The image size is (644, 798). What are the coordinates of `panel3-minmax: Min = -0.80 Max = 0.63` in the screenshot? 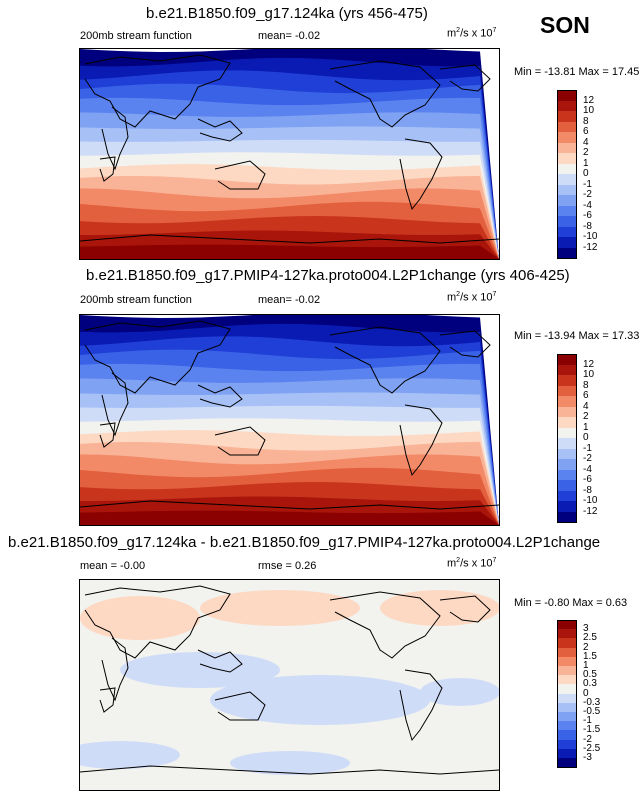 It's located at (571, 603).